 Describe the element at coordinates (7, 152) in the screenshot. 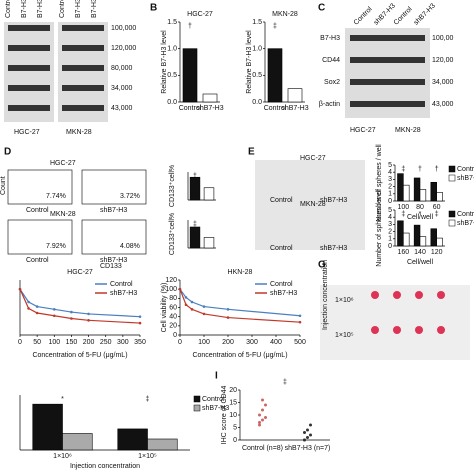

I see `panel-letter: D` at that location.